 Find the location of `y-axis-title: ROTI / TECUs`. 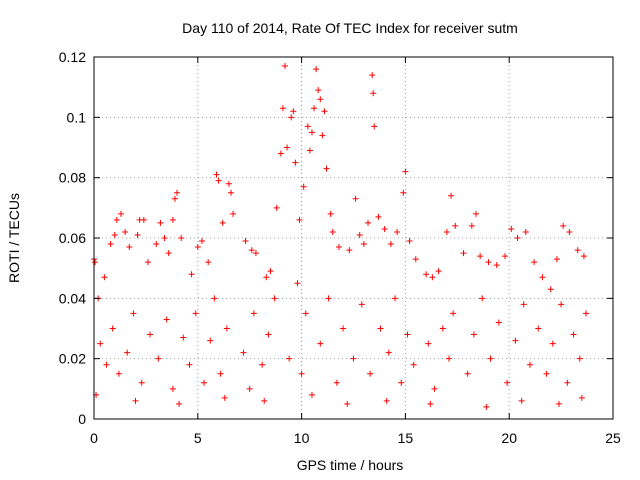

y-axis-title: ROTI / TECUs is located at coordinates (14, 238).